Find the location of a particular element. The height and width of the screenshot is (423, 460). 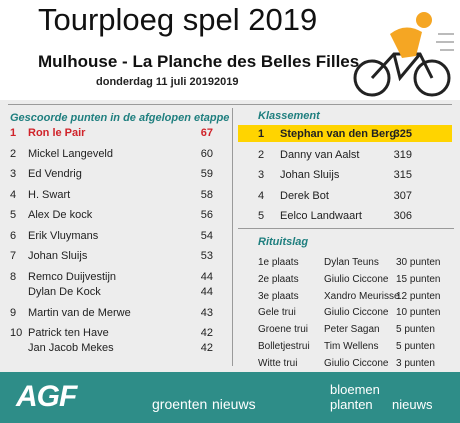

player-name: Ron le Pair is located at coordinates (57, 133).